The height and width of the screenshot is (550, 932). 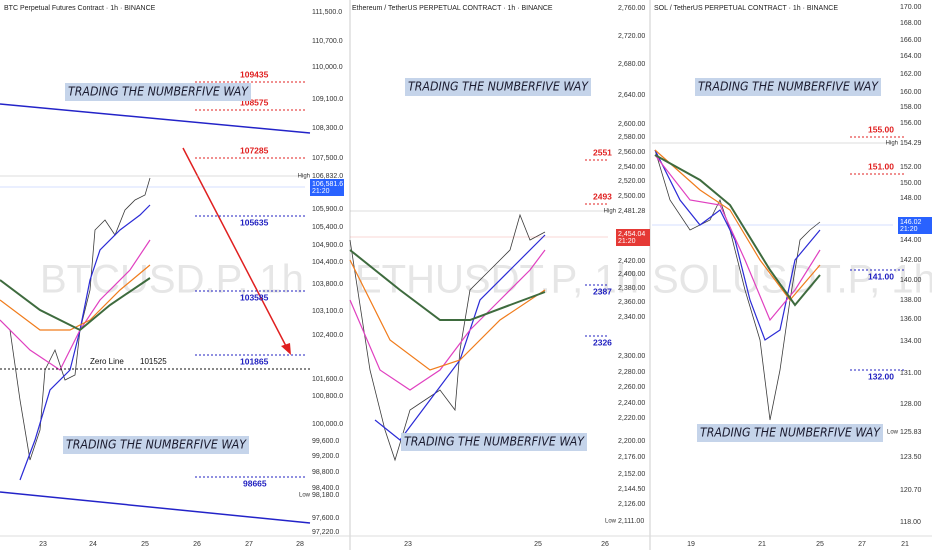 I want to click on y-axis-label: 2,500.00, so click(x=631, y=196).